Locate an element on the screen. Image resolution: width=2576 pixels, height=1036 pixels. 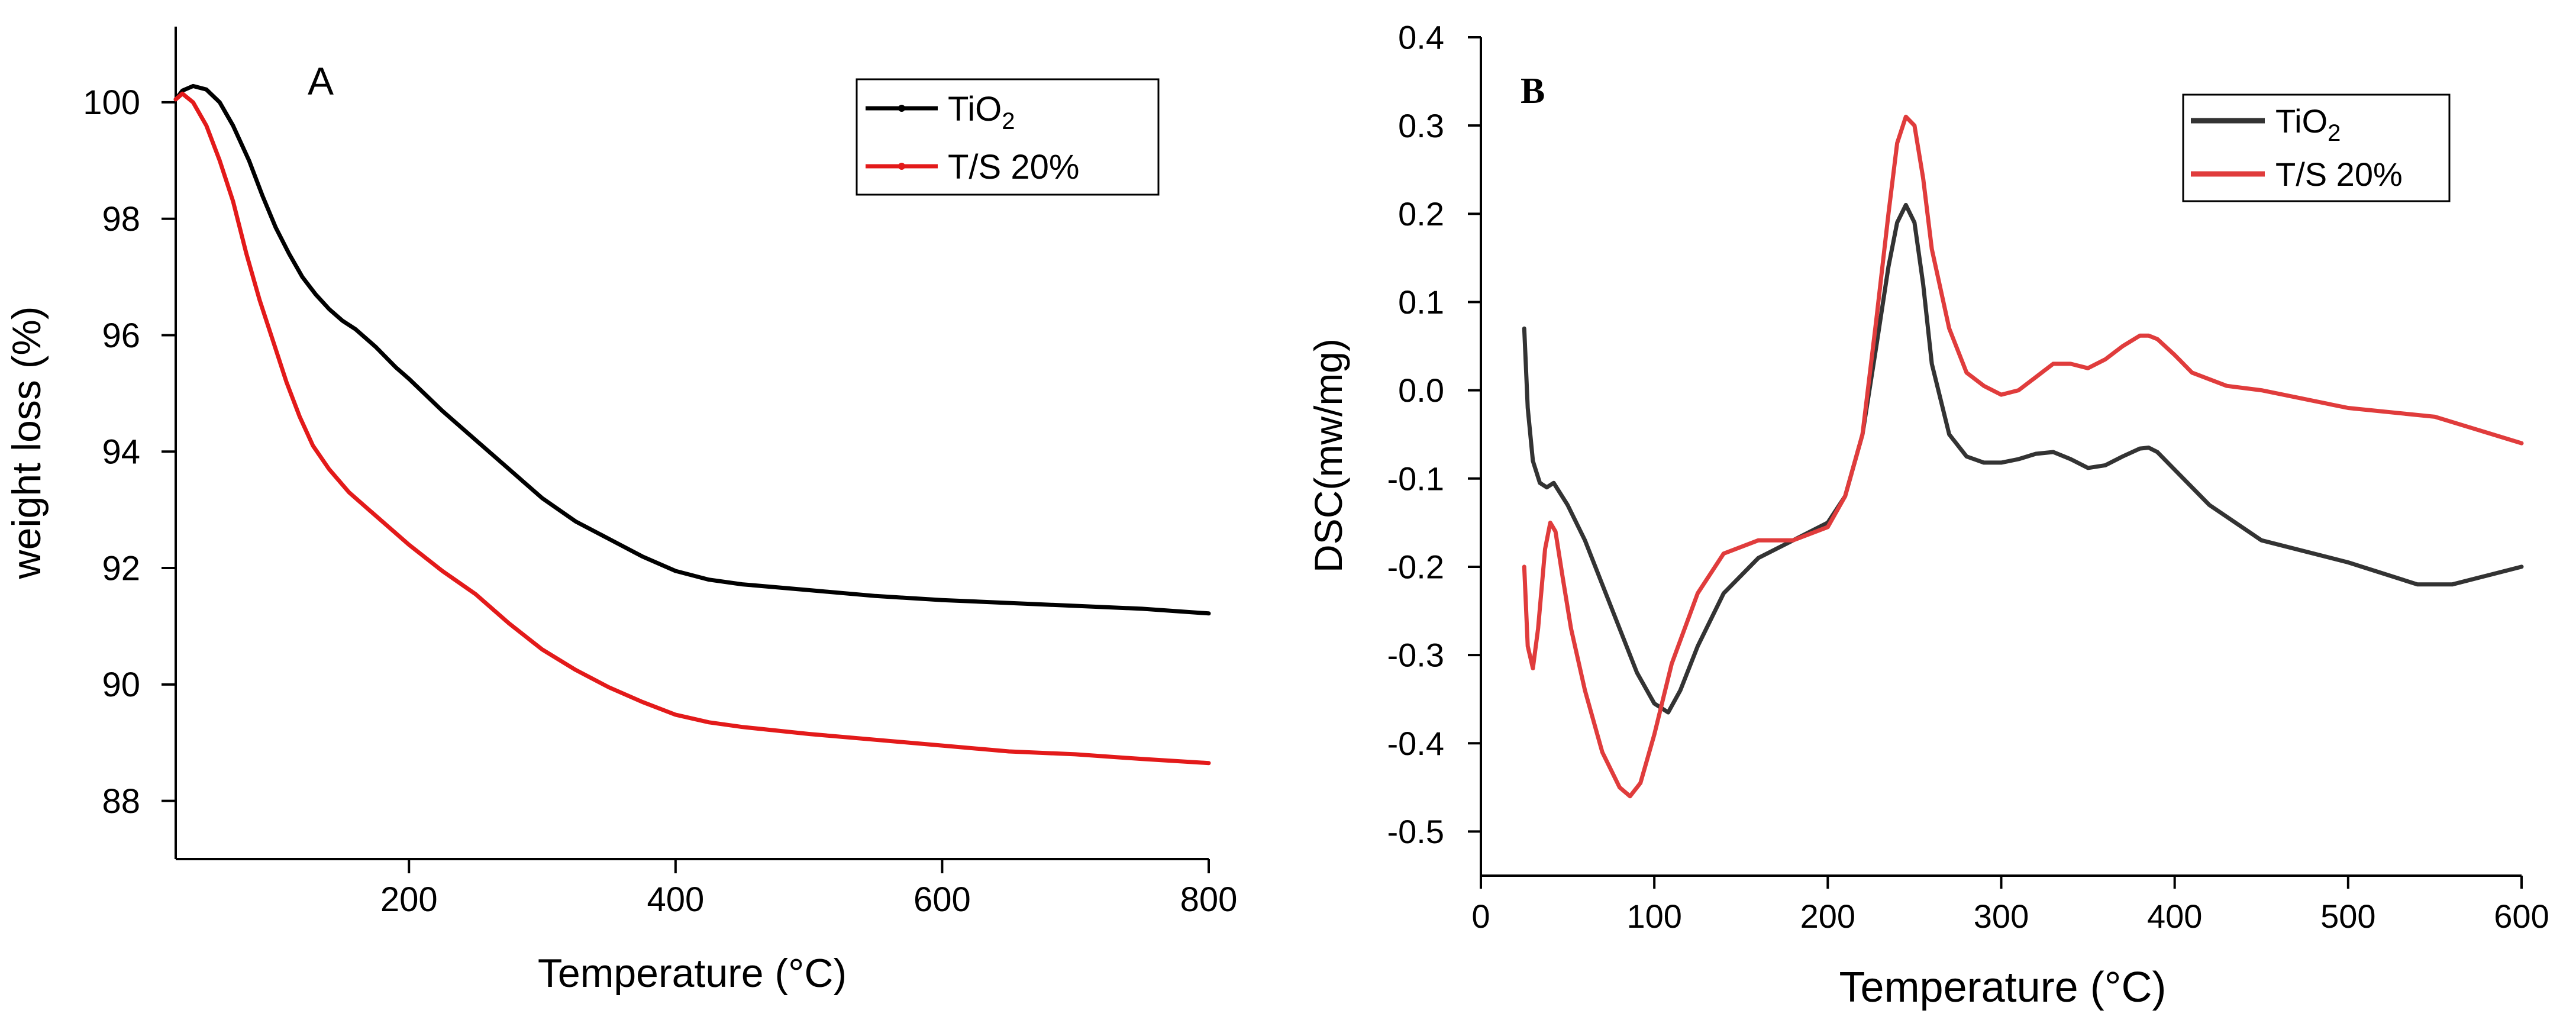
panel-b-x-tick-label-600: 600 is located at coordinates (2521, 917).